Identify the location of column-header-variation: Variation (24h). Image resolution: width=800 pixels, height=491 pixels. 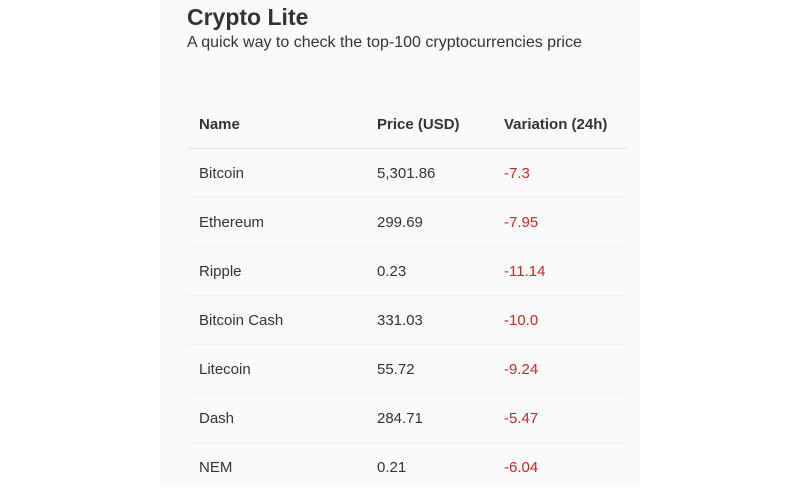
(560, 124).